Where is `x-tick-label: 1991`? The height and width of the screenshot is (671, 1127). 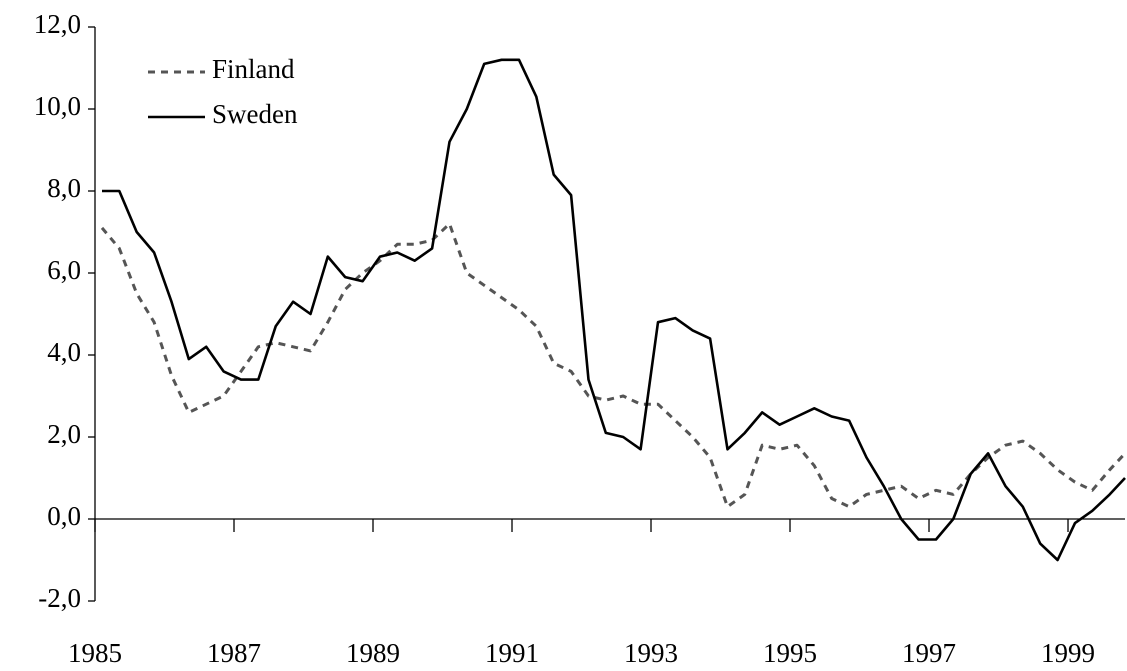
x-tick-label: 1991 is located at coordinates (512, 653).